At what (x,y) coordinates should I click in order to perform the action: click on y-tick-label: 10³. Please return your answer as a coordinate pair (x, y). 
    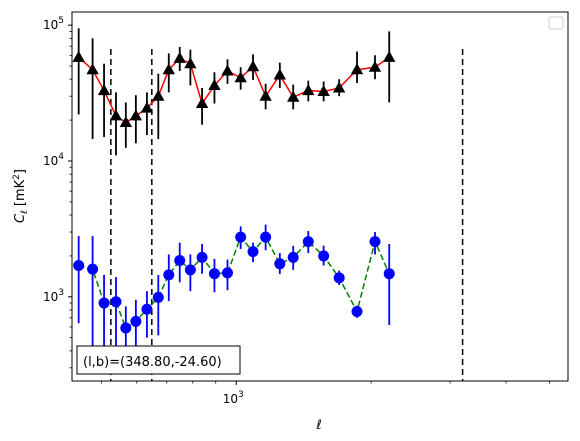
    Looking at the image, I should click on (53, 296).